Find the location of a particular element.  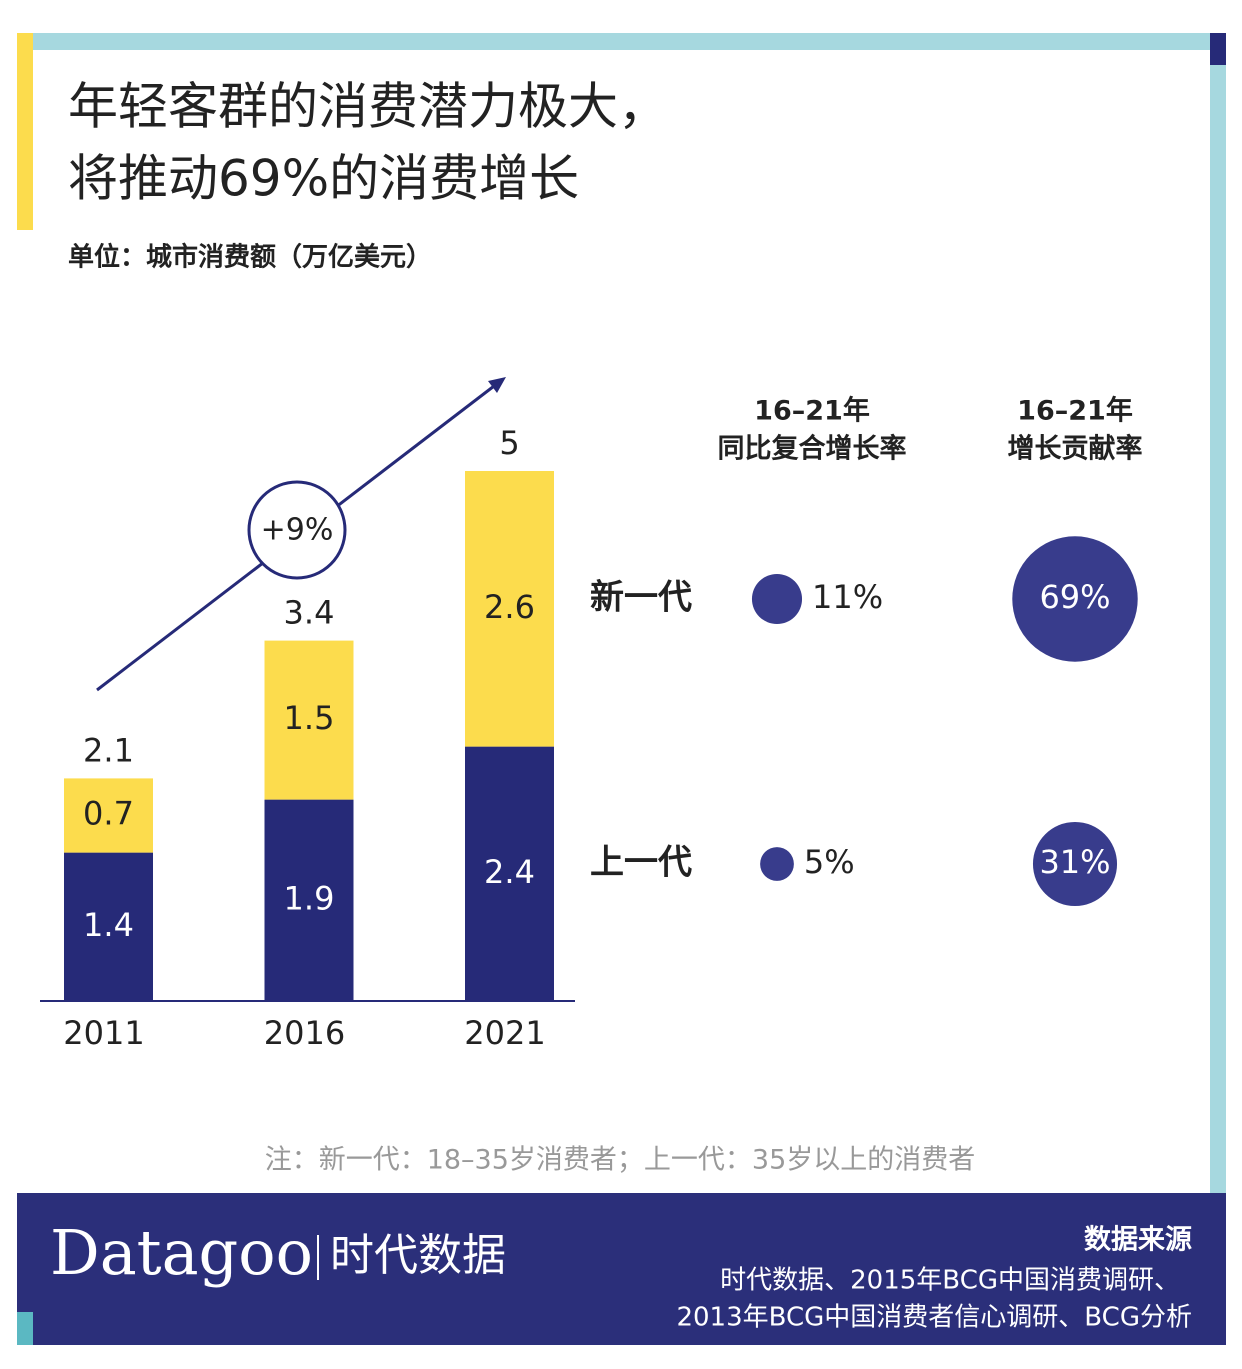

value-label: 2.4 is located at coordinates (509, 872).